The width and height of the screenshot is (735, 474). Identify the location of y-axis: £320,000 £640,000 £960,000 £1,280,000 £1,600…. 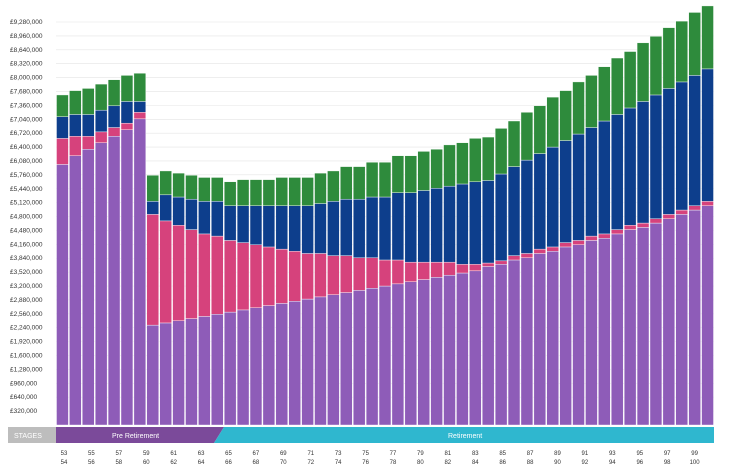
(26, 217).